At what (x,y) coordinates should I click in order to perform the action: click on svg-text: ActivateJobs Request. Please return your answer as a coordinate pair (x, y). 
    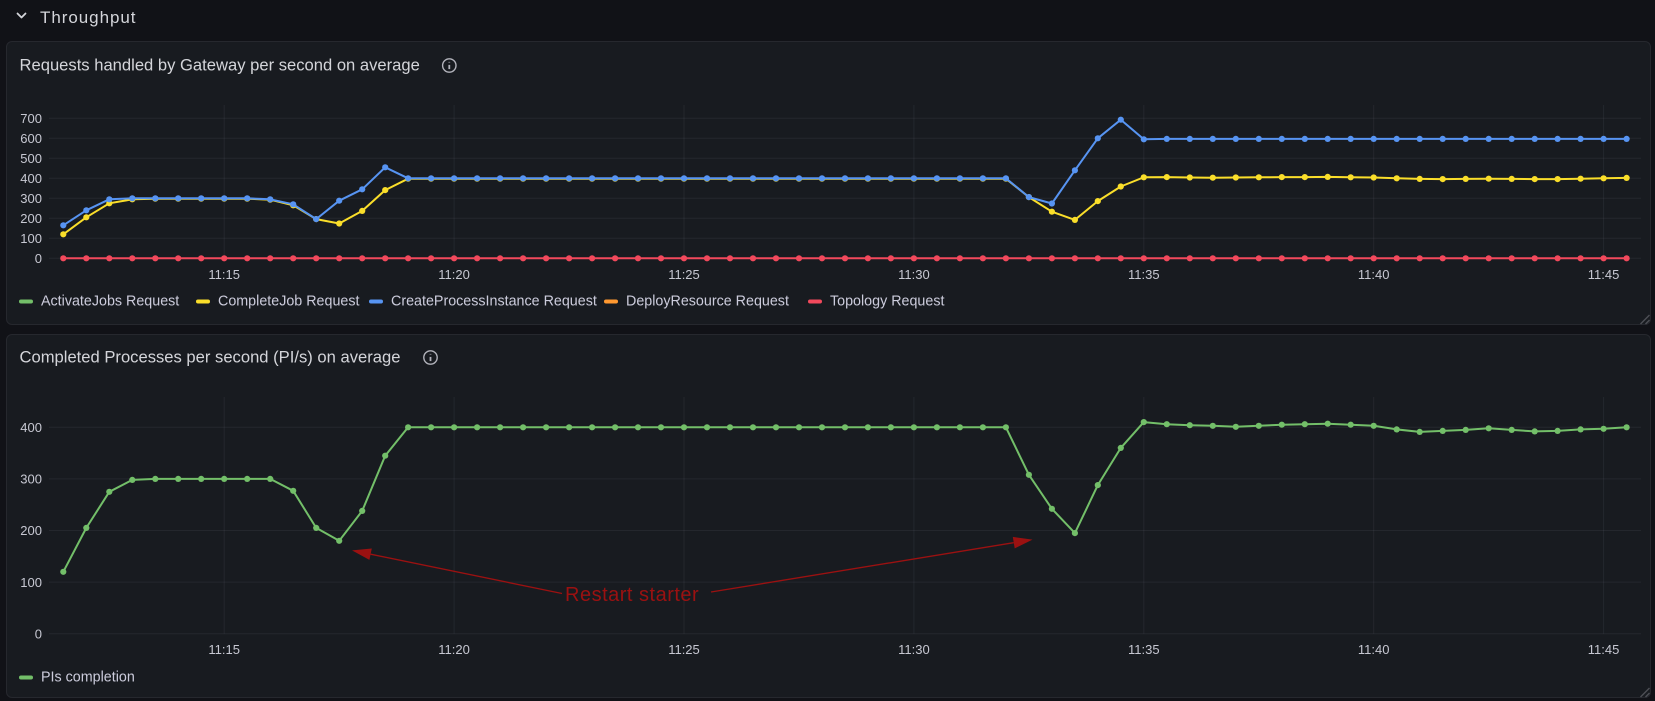
    Looking at the image, I should click on (110, 302).